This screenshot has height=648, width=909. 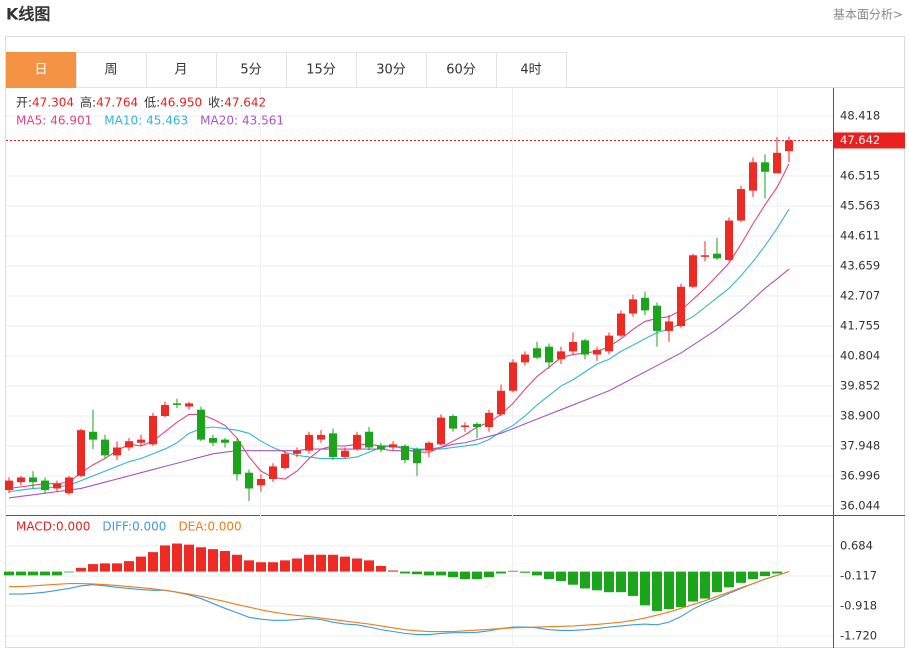 I want to click on y-tick-label: 37.948, so click(x=860, y=445).